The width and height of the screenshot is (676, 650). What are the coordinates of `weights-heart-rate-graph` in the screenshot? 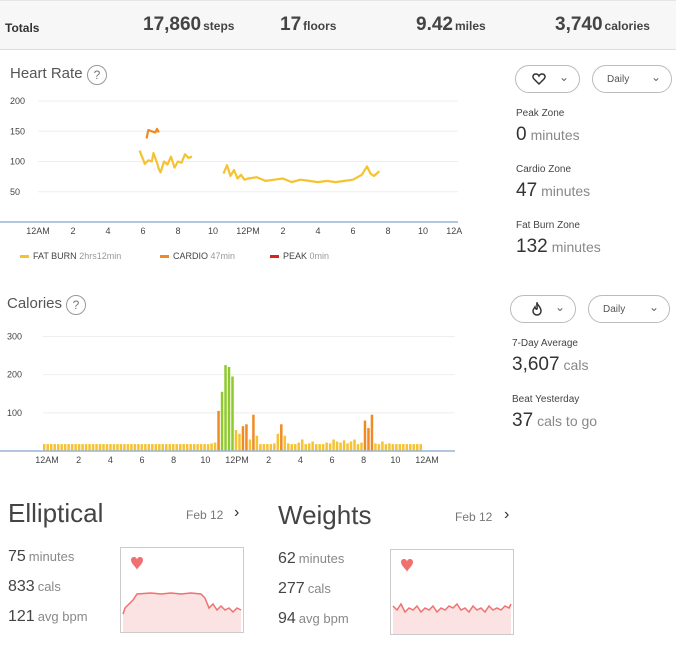 It's located at (452, 592).